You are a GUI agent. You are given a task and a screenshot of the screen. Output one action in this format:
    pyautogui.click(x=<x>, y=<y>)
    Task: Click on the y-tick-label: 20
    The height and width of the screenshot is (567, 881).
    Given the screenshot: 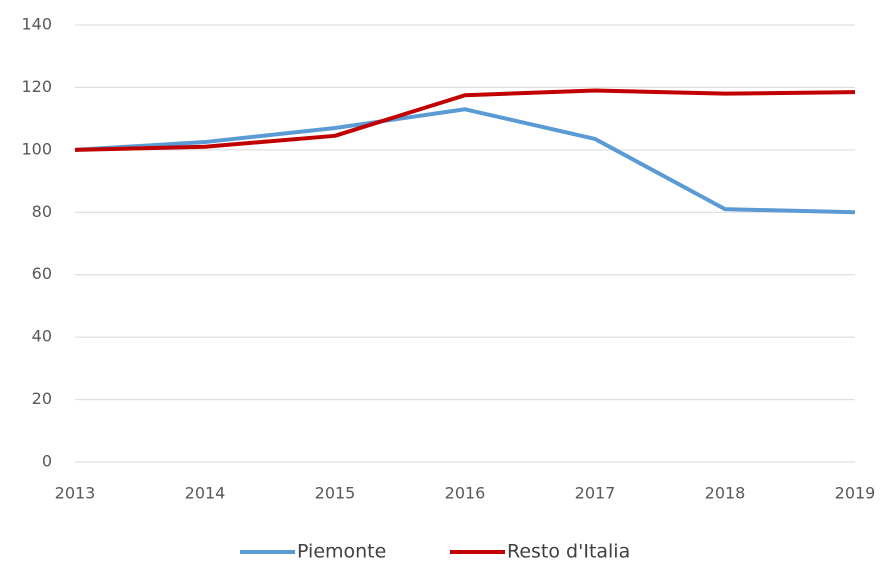 What is the action you would take?
    pyautogui.click(x=42, y=398)
    